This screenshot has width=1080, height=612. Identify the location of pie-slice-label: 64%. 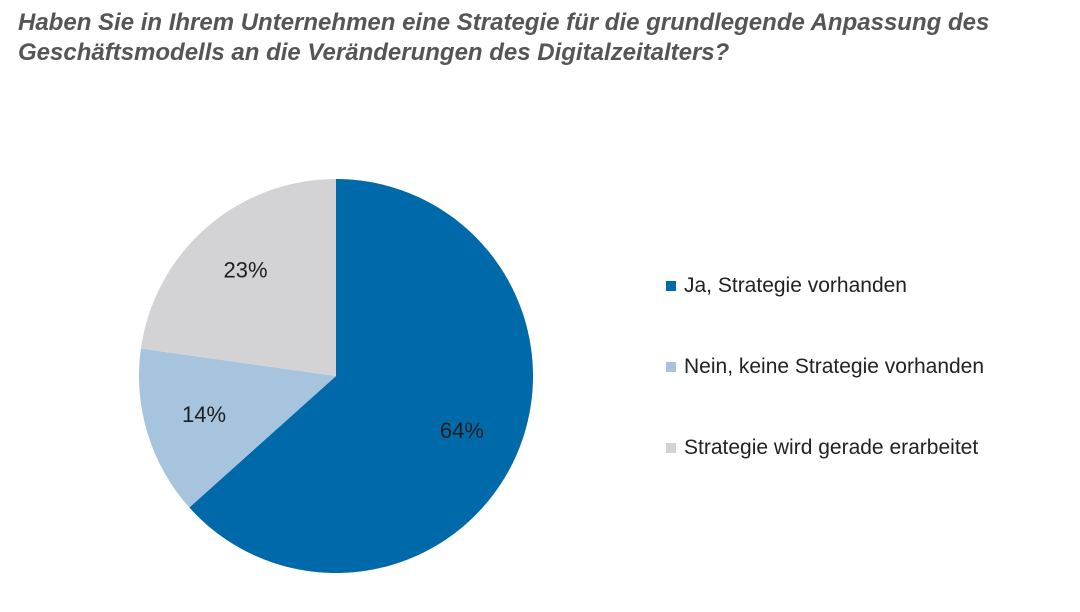
(462, 430).